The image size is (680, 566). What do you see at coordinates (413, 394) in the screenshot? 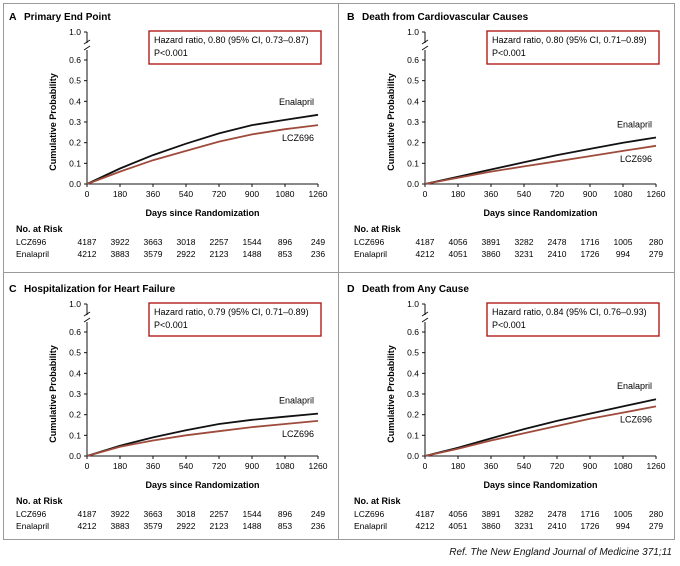
I see `y-tick-label: 0.3` at bounding box center [413, 394].